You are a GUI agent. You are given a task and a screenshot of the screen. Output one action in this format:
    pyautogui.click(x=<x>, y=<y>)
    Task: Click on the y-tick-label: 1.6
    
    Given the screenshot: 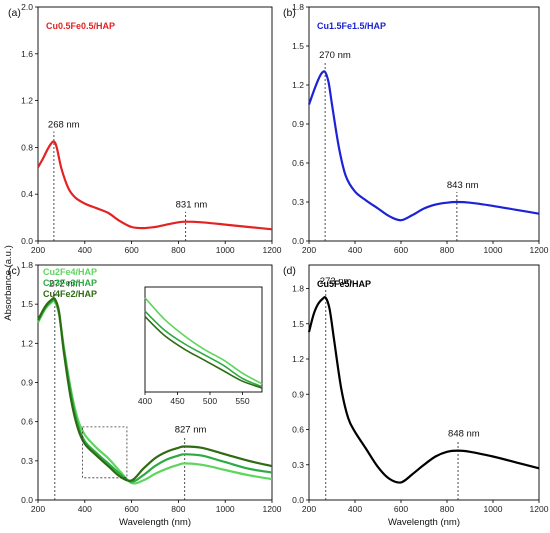 What is the action you would take?
    pyautogui.click(x=27, y=54)
    